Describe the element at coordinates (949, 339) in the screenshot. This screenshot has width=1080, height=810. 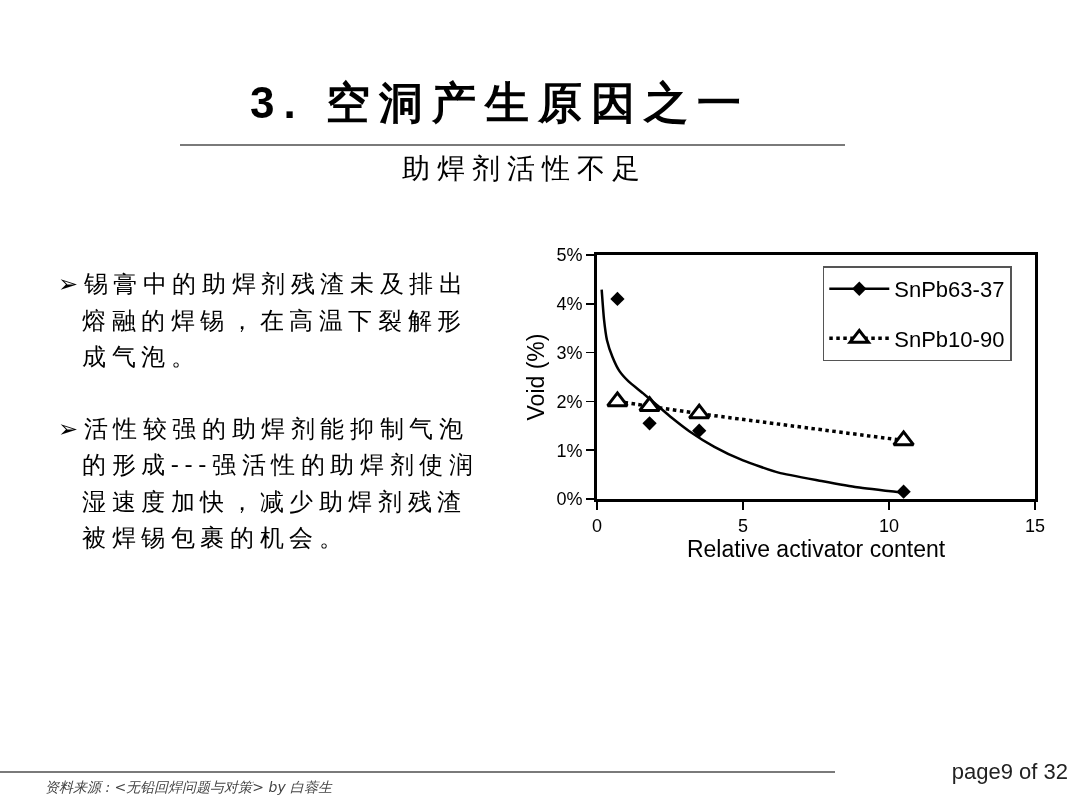
I see `legend-label: SnPb10-90` at that location.